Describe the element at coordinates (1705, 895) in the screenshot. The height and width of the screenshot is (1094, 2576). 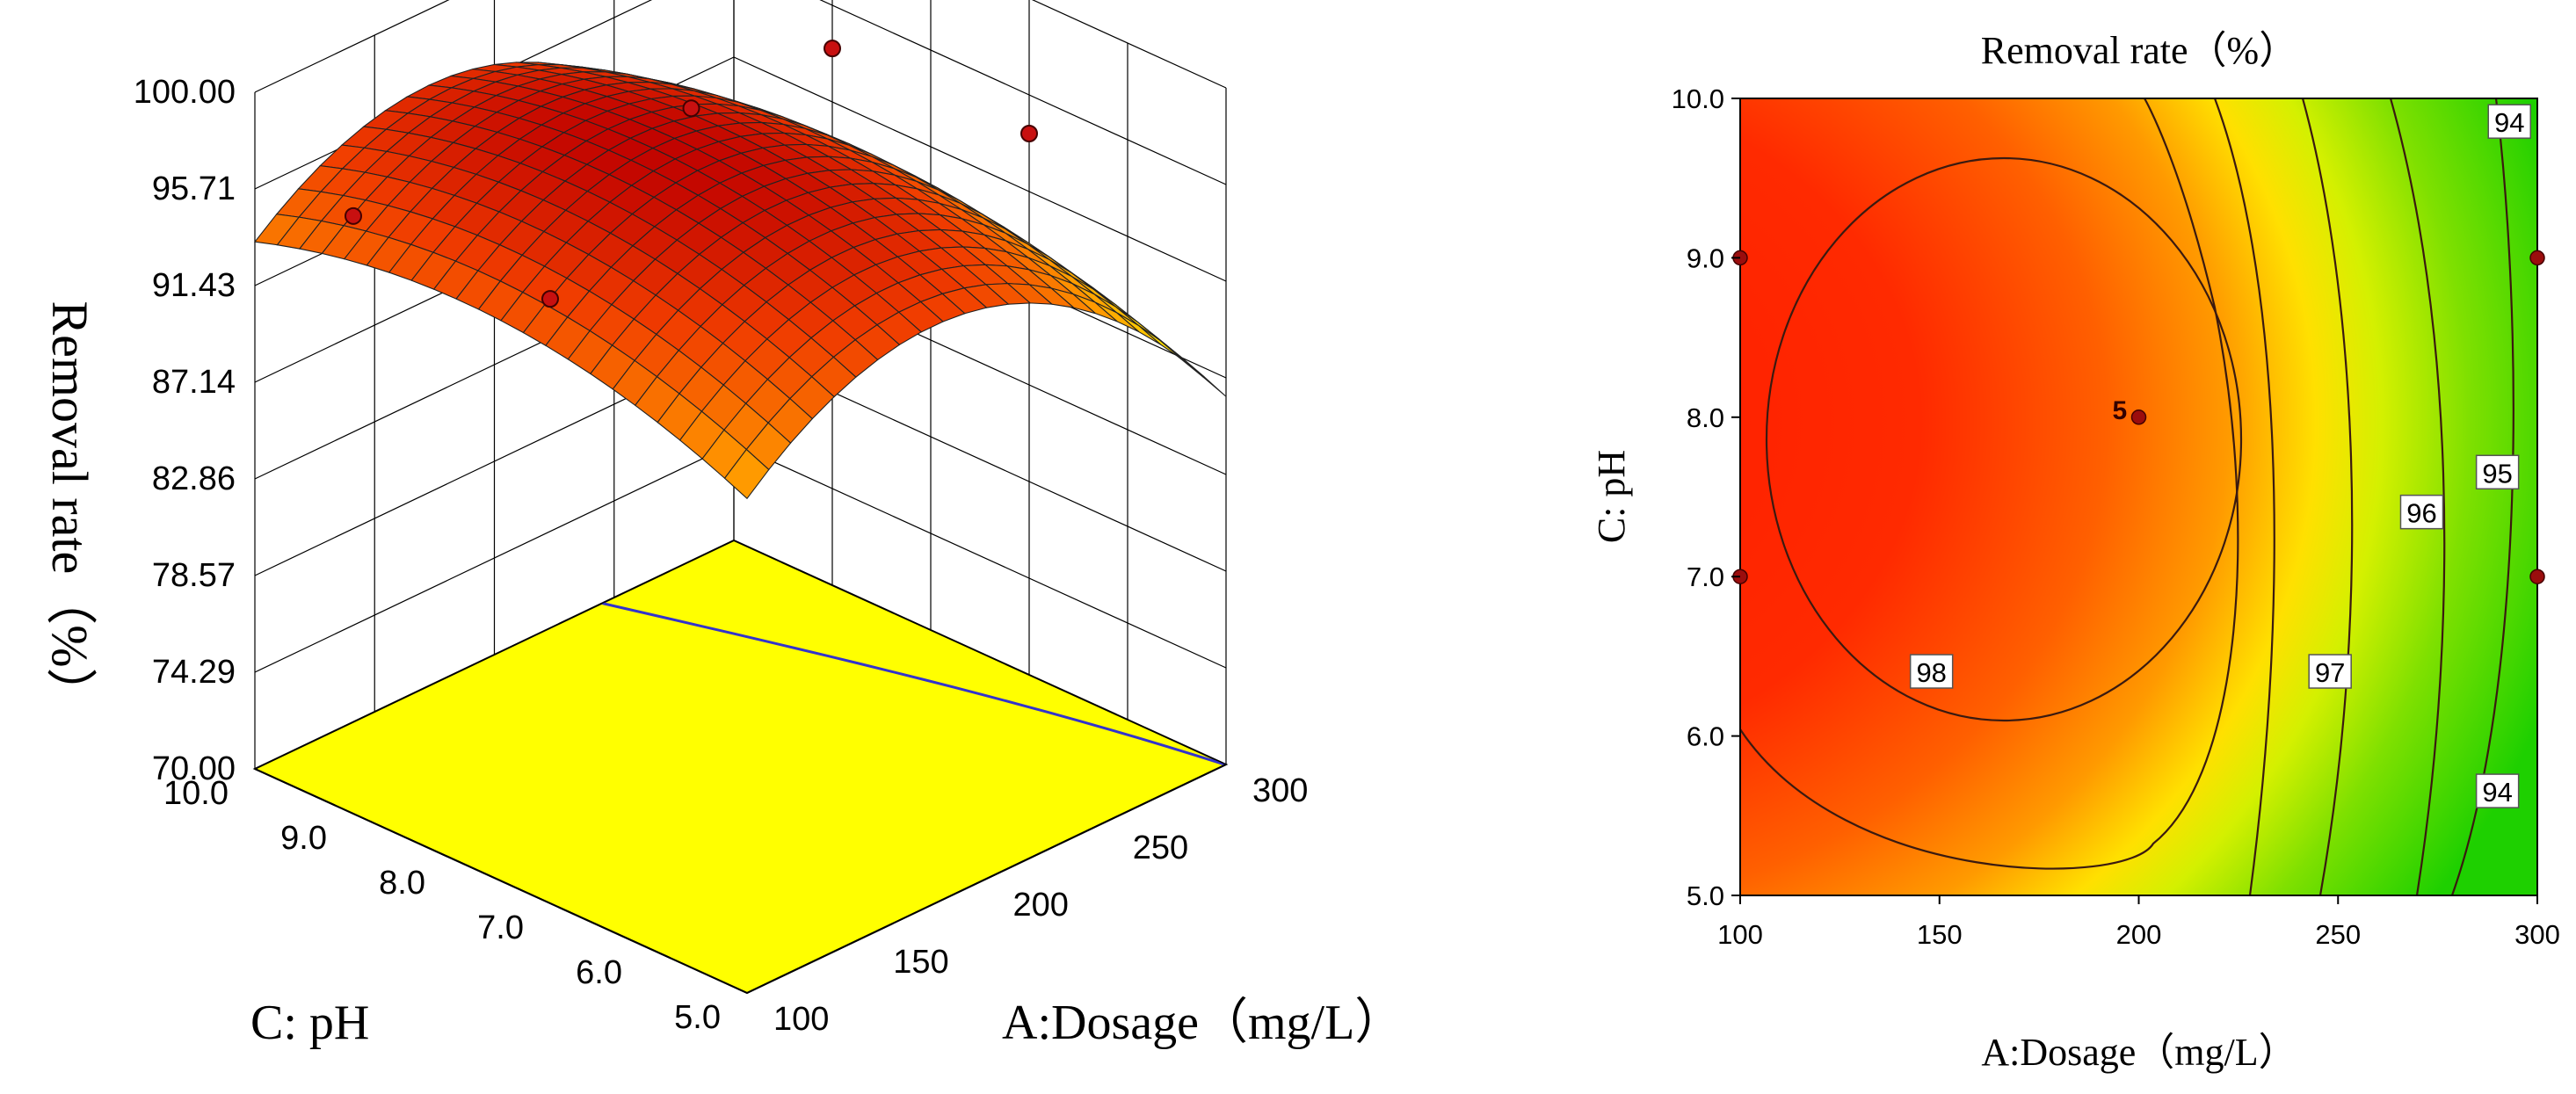
I see `contour-y-tick-label: 5.0` at that location.